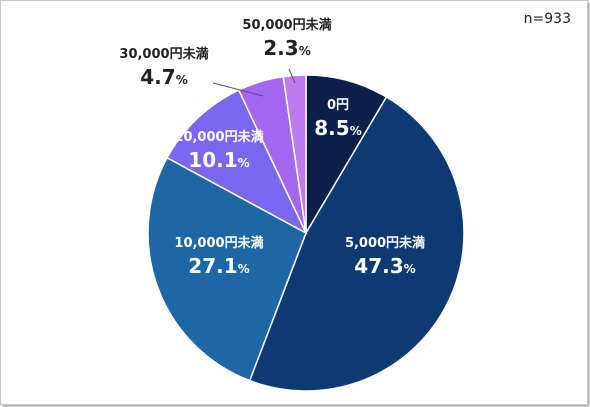  What do you see at coordinates (385, 243) in the screenshot?
I see `slice-category-label: 5,000円未満` at bounding box center [385, 243].